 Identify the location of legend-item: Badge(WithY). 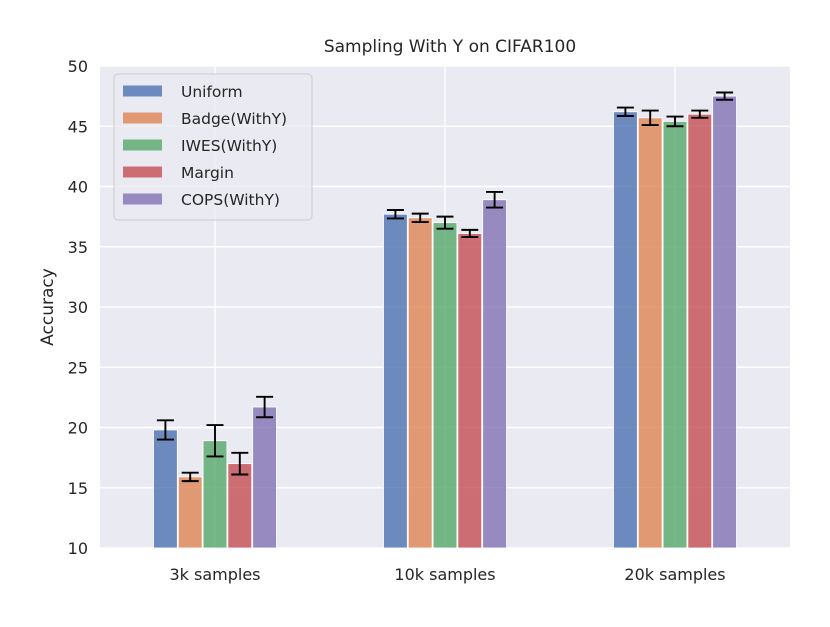
(205, 119).